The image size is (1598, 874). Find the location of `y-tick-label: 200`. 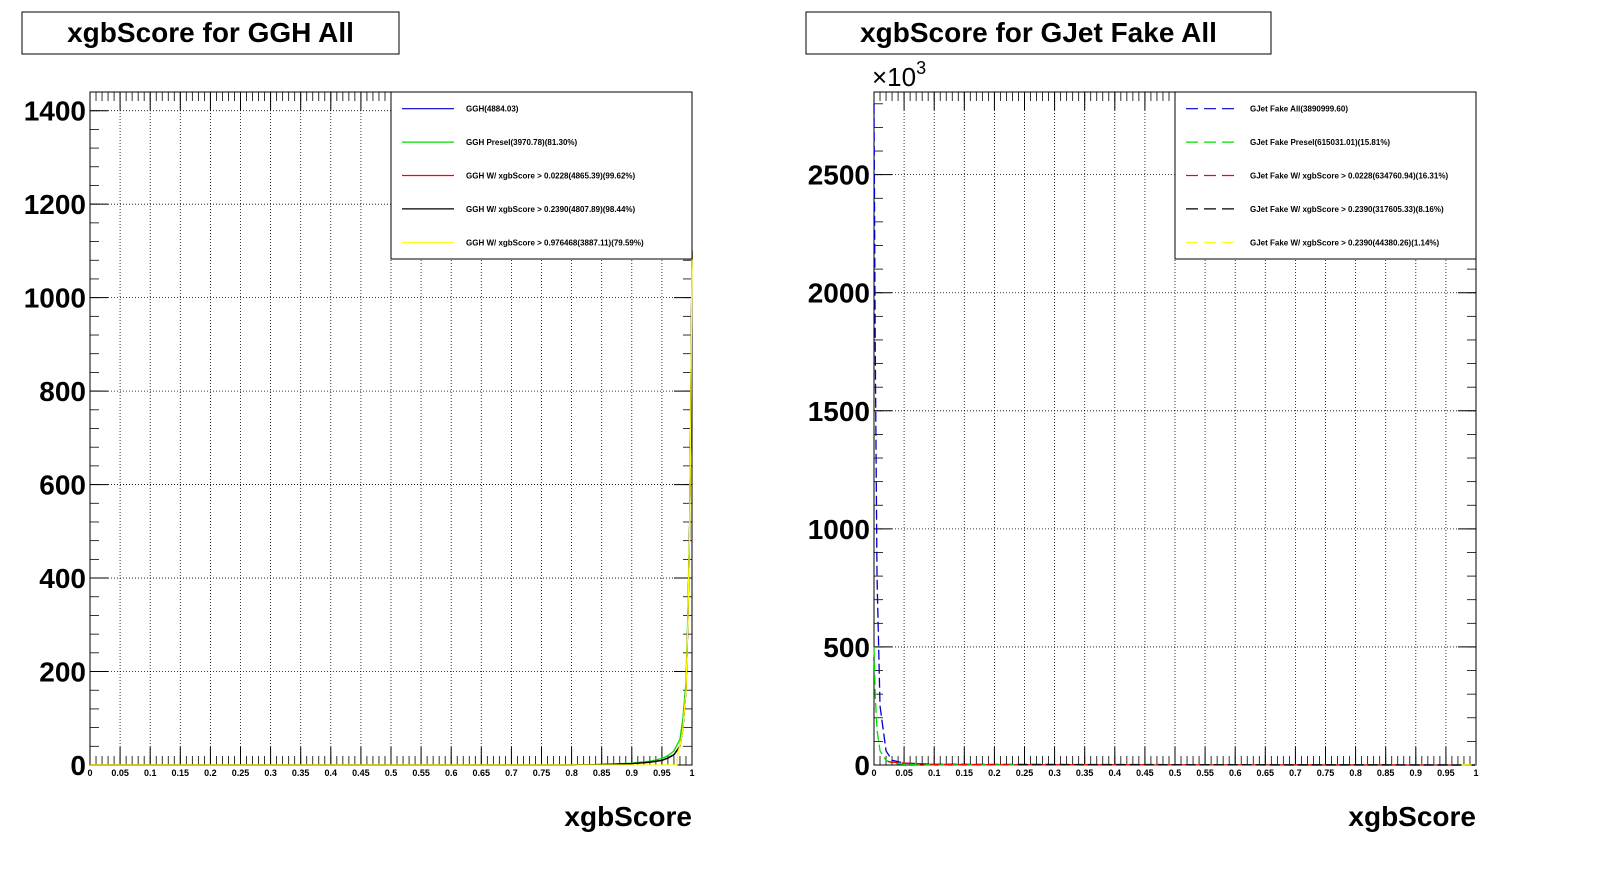

y-tick-label: 200 is located at coordinates (62, 672).